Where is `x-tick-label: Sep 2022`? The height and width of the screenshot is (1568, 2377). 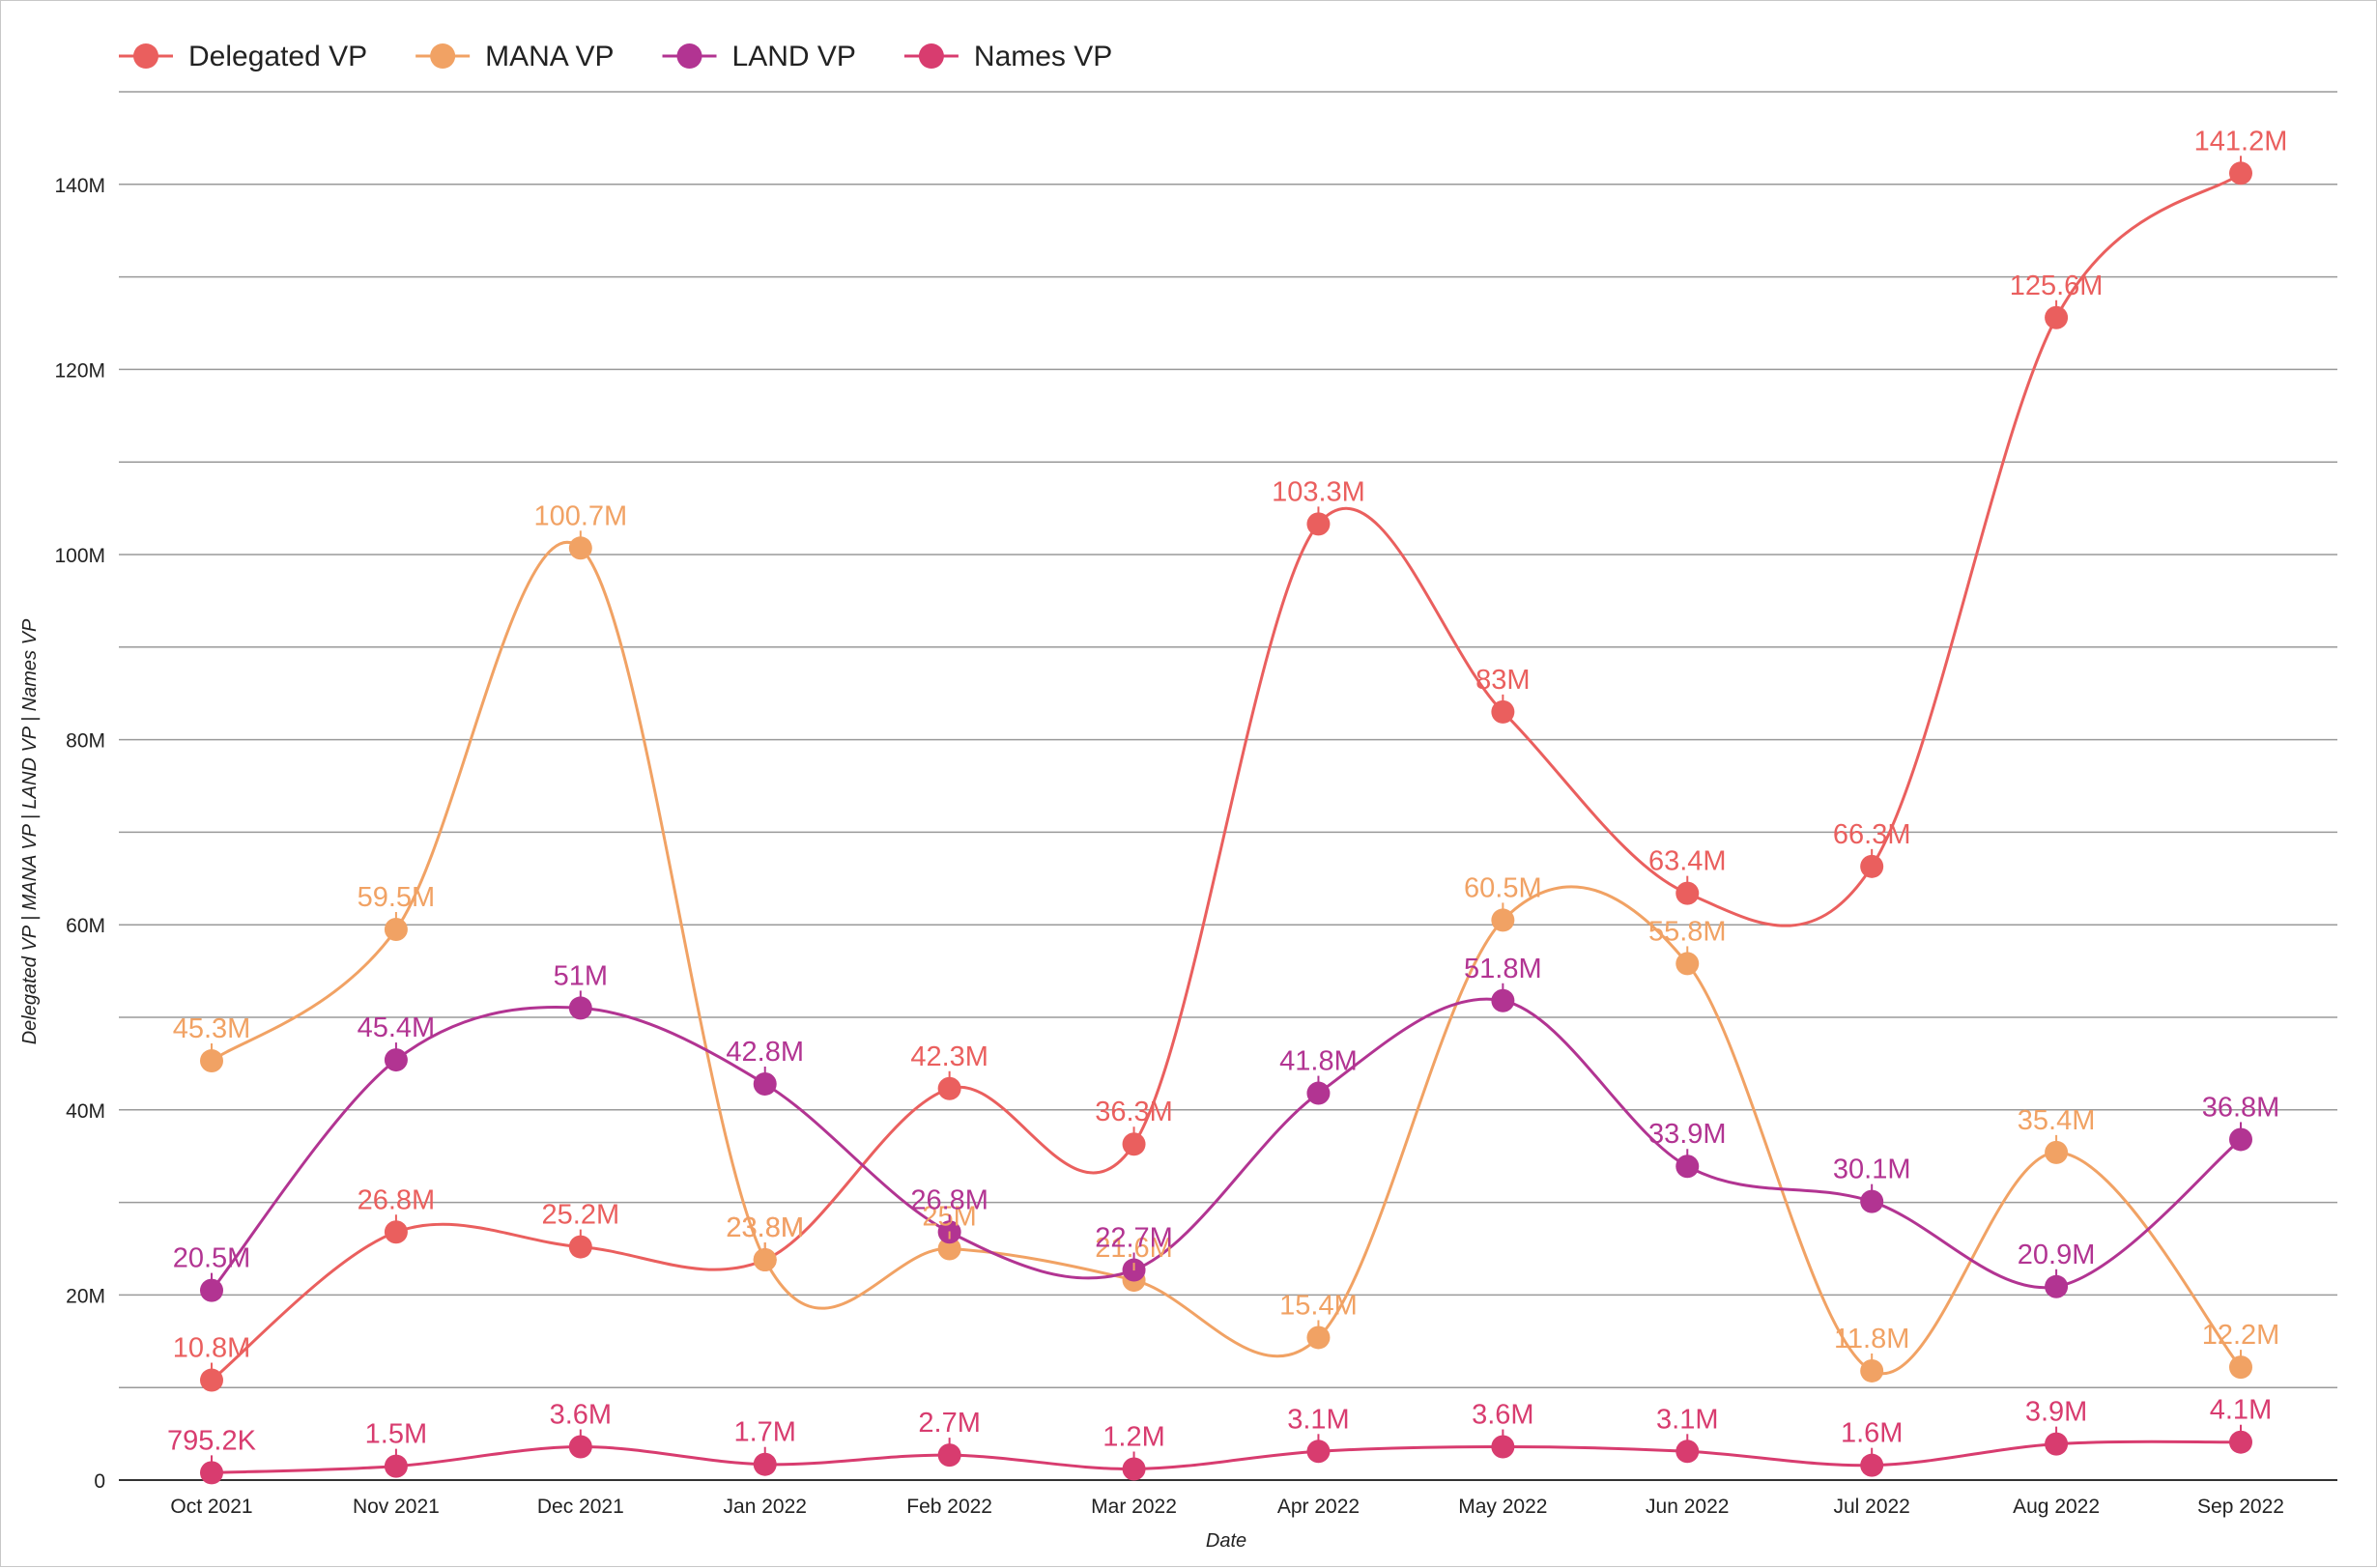
x-tick-label: Sep 2022 is located at coordinates (2240, 1507).